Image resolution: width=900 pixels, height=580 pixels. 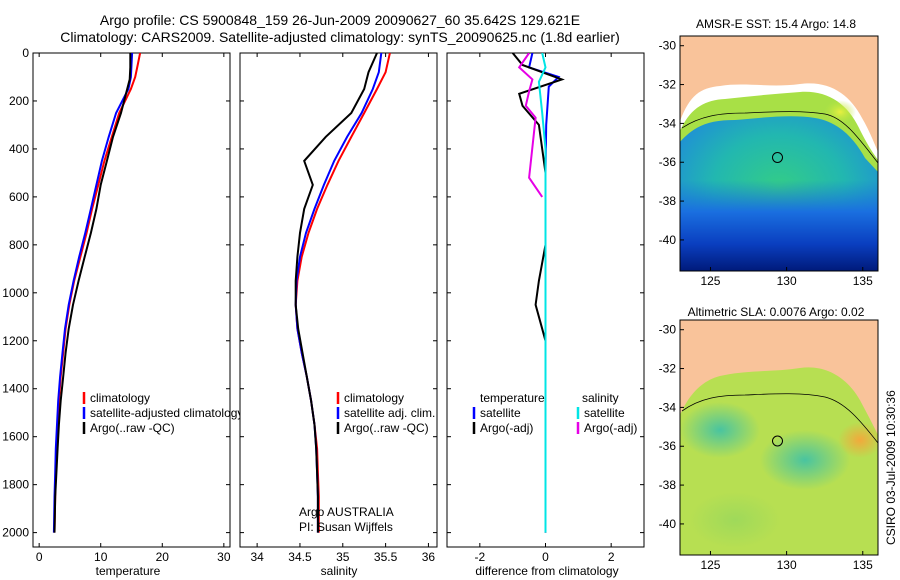 I want to click on depth-ytick-label: 800, so click(x=19, y=245).